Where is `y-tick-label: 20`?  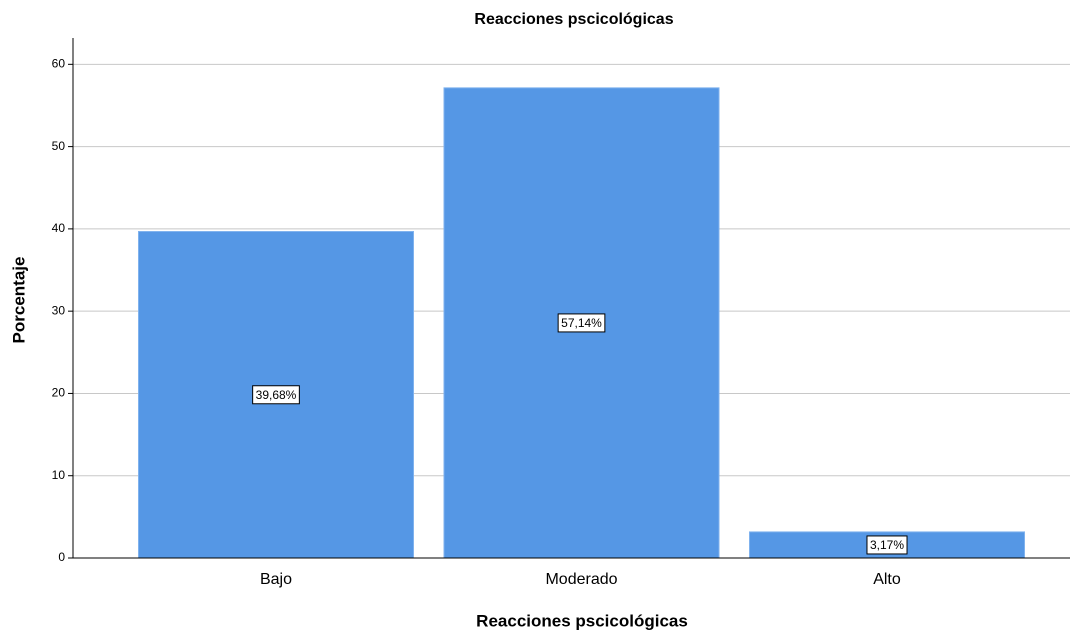
y-tick-label: 20 is located at coordinates (59, 393).